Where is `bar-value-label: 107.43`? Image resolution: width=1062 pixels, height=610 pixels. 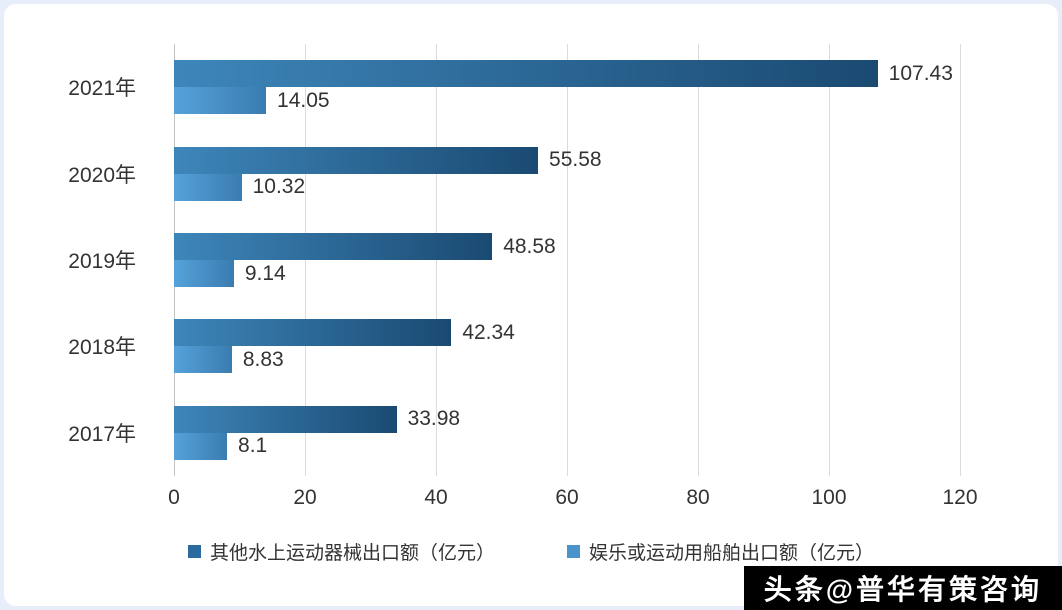
bar-value-label: 107.43 is located at coordinates (920, 73).